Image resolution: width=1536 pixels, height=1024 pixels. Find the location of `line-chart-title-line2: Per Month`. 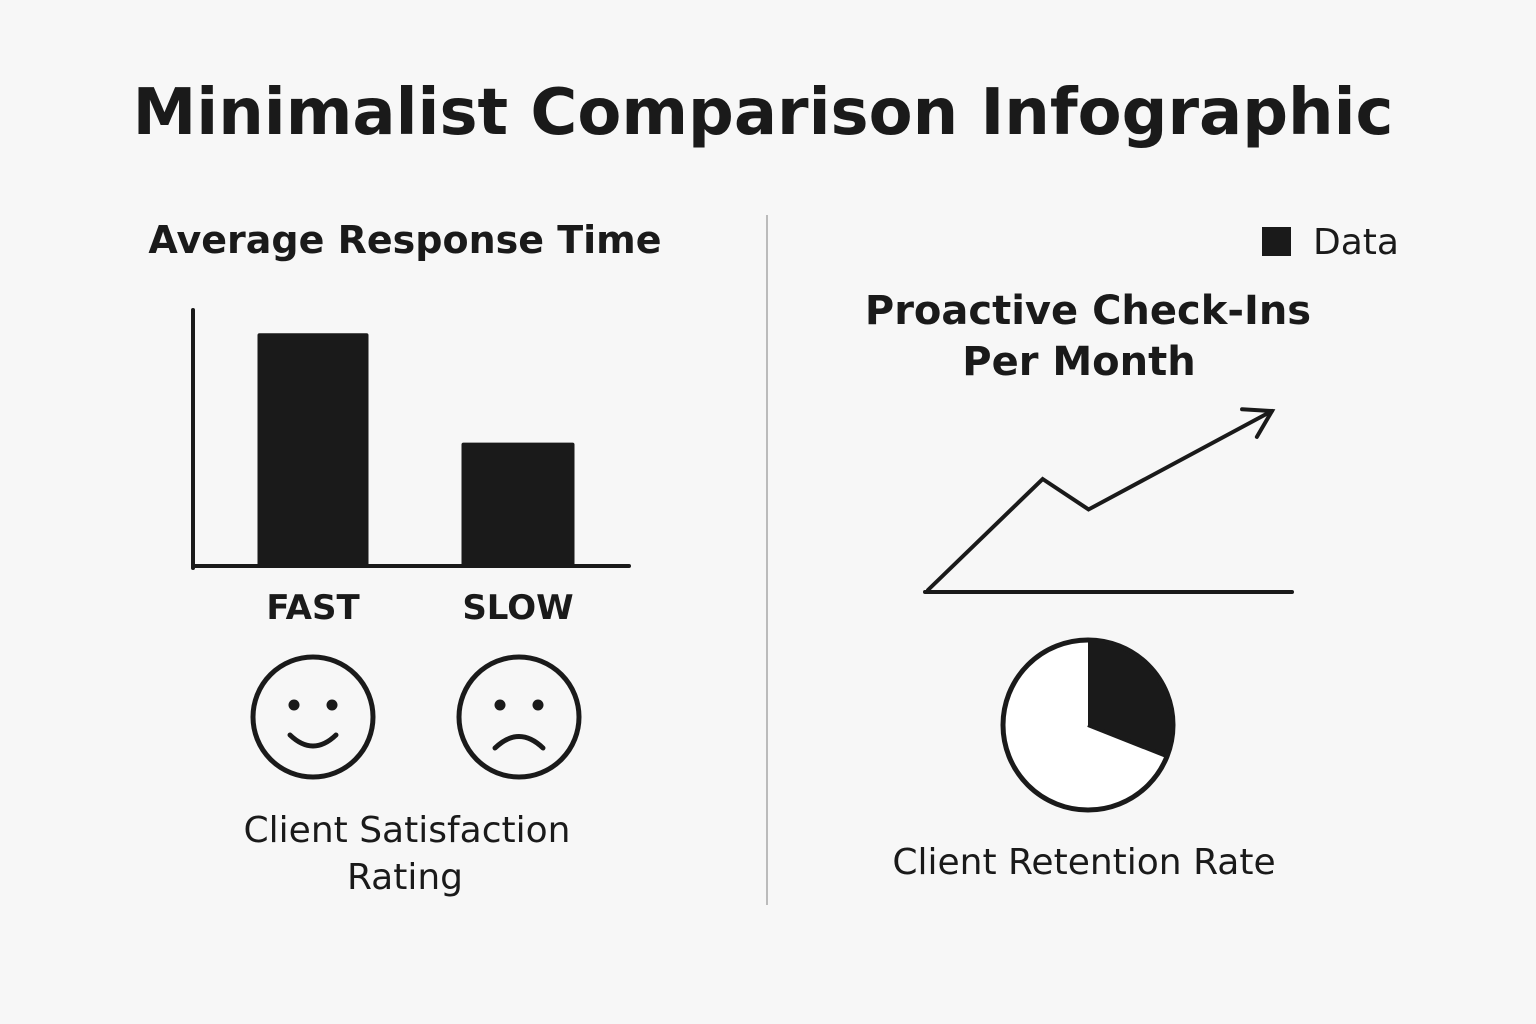

line-chart-title-line2: Per Month is located at coordinates (1078, 362).